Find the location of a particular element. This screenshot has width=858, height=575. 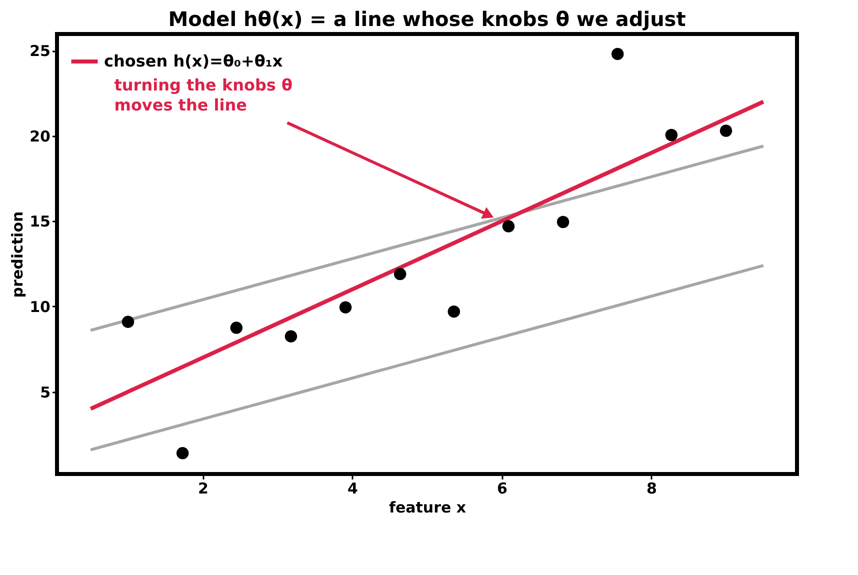

x-tick-label: 6 is located at coordinates (502, 489).